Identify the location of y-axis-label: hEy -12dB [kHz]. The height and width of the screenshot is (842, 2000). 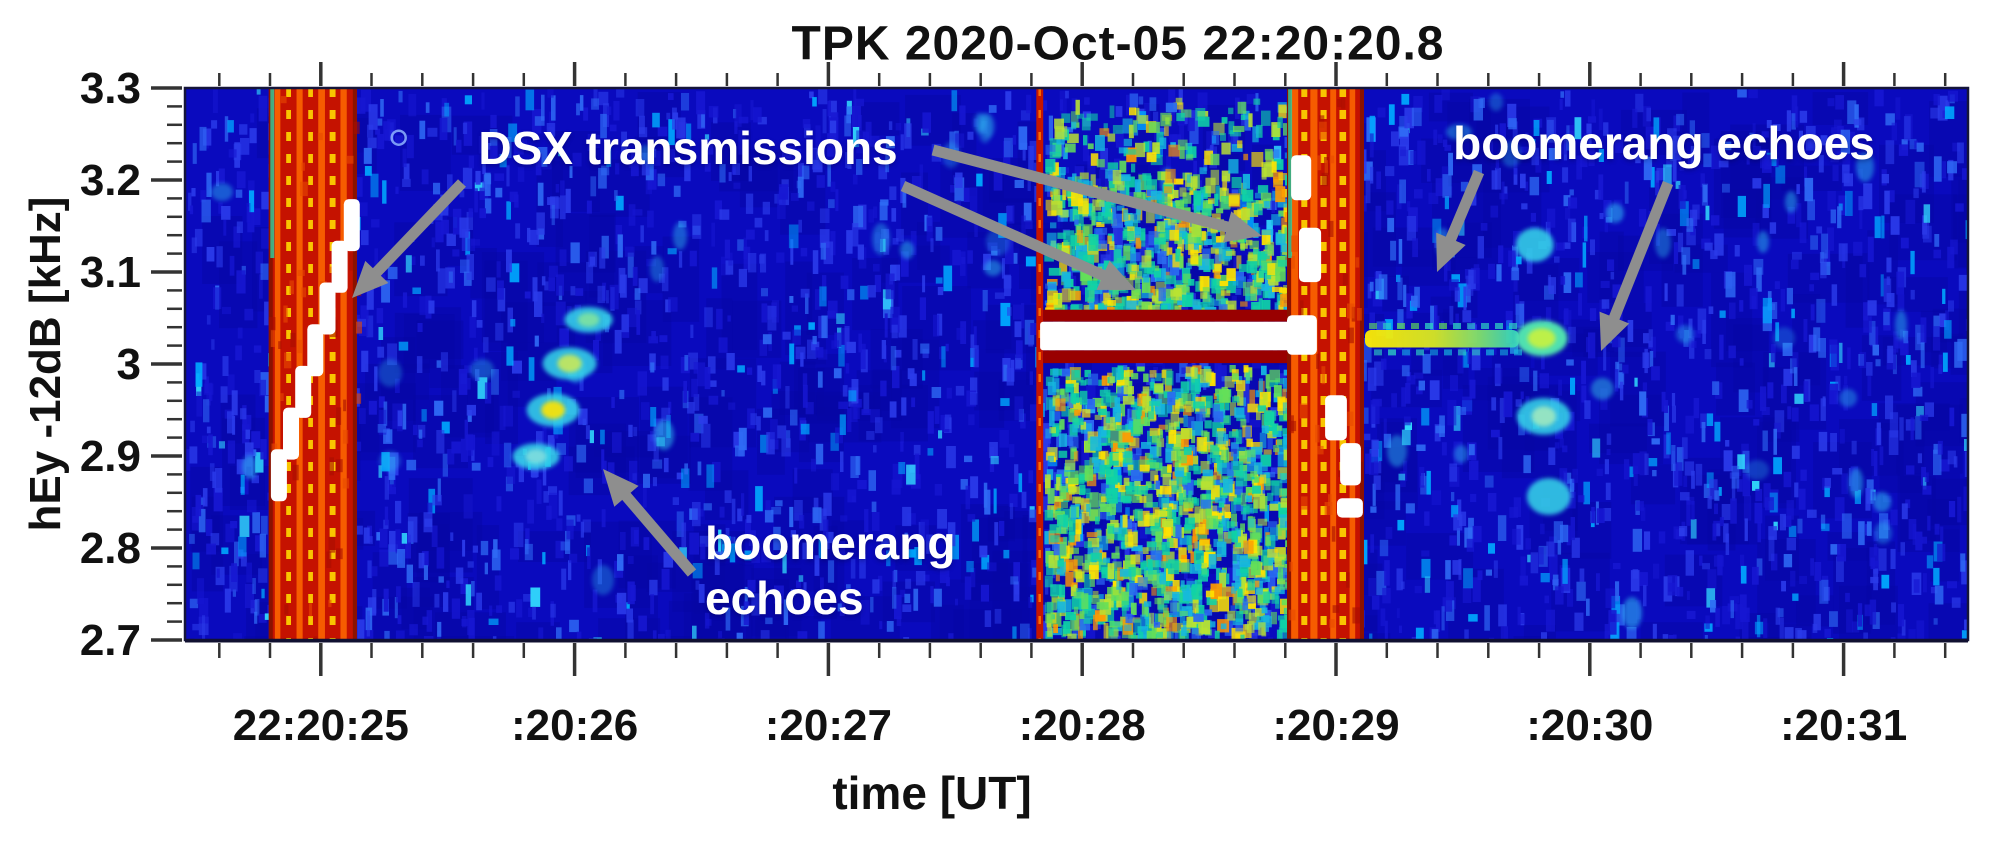
(45, 364).